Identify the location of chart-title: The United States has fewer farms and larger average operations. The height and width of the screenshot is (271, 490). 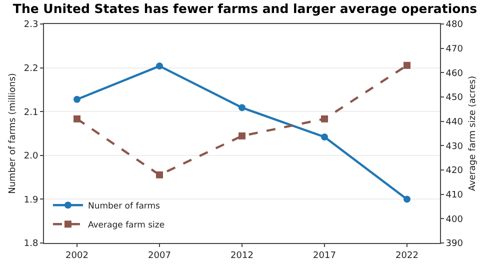
(245, 8).